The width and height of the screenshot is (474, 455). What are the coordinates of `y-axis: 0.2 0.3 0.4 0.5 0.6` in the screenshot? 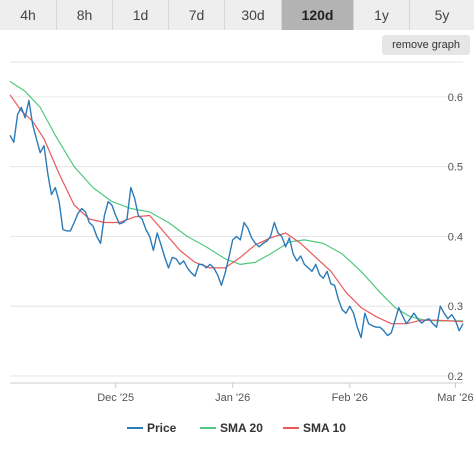 It's located at (455, 237).